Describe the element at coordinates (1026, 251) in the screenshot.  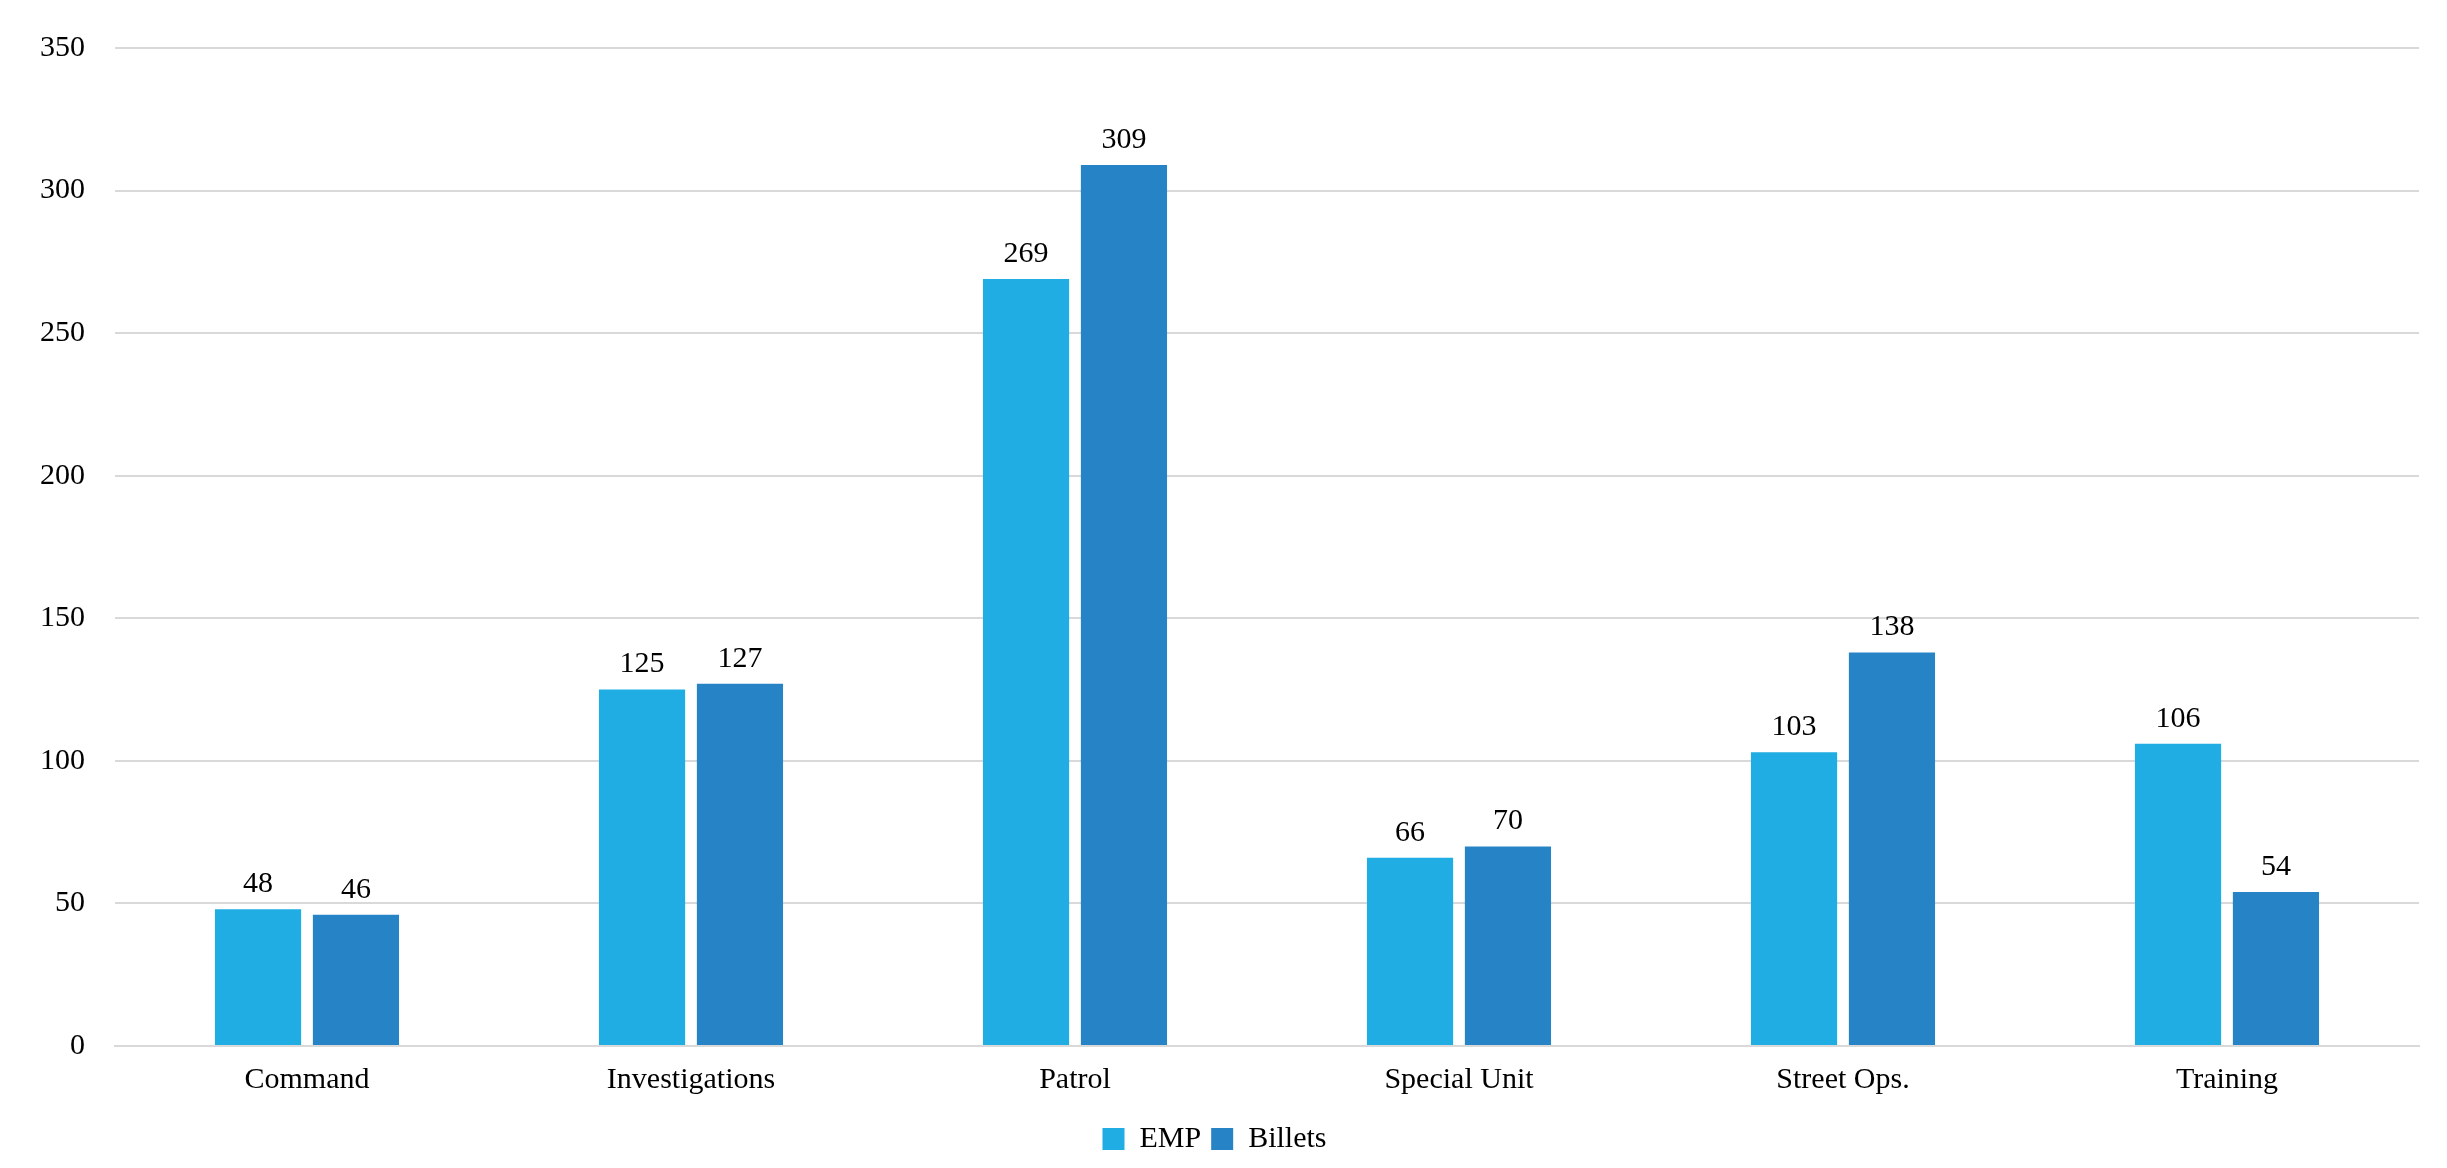
I see `data-label: 269` at that location.